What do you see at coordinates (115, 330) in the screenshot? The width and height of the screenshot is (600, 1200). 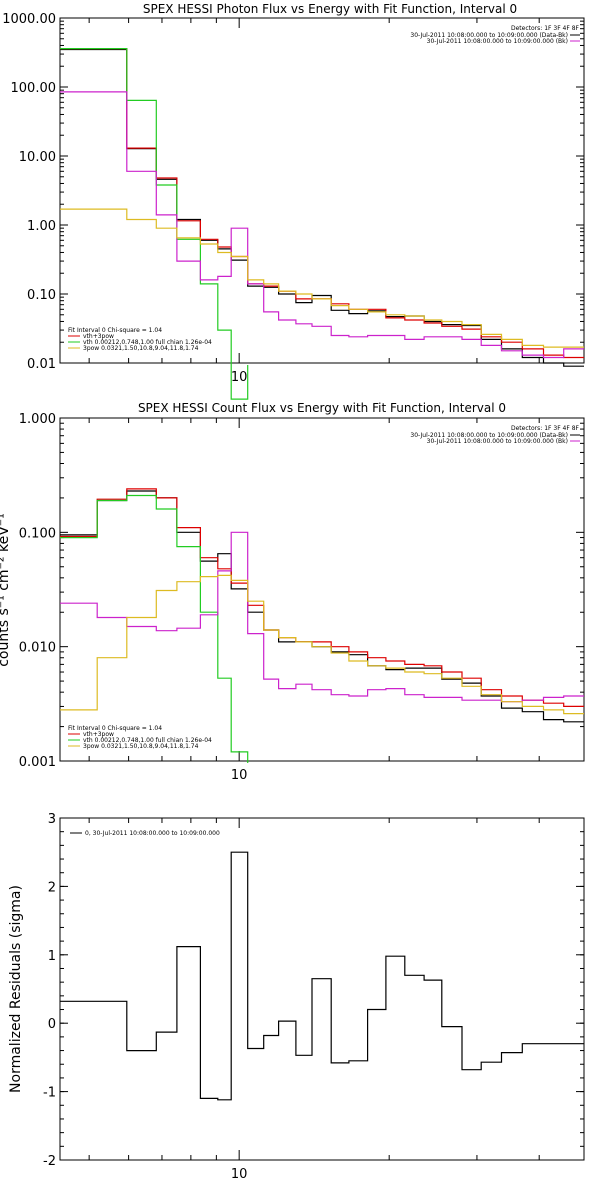 I see `photon-fit-legend-text: Fit Interval 0 Chi-square = 1.04` at bounding box center [115, 330].